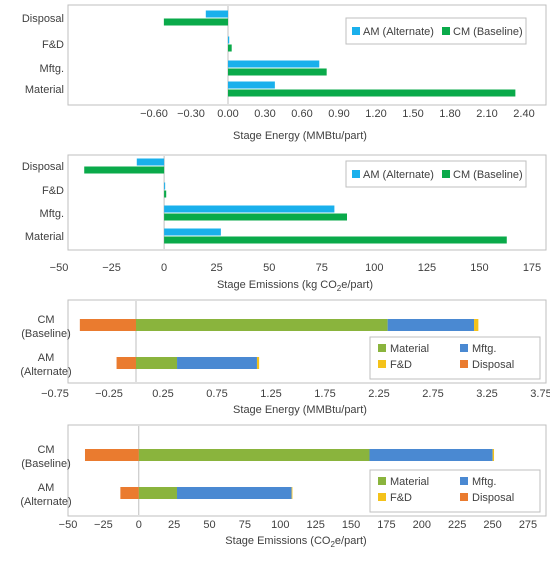 This screenshot has width=550, height=566. I want to click on x-tick-label: 3.25, so click(486, 394).